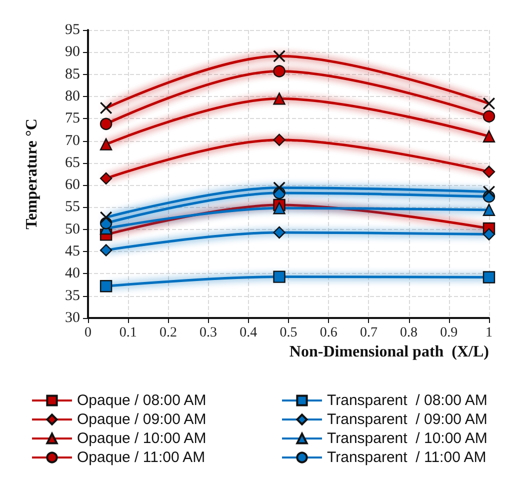 Image resolution: width=525 pixels, height=486 pixels. Describe the element at coordinates (289, 333) in the screenshot. I see `x-tick-label: 0.5` at that location.